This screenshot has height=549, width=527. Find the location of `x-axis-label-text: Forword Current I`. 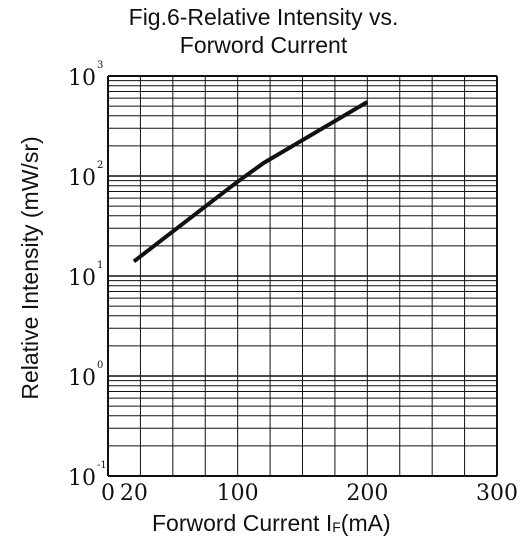

x-axis-label-text: Forword Current I is located at coordinates (242, 523).